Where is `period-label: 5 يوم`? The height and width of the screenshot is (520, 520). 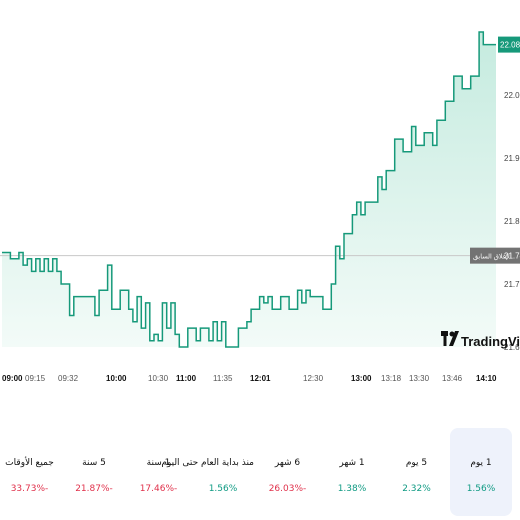 period-label: 5 يوم is located at coordinates (416, 463).